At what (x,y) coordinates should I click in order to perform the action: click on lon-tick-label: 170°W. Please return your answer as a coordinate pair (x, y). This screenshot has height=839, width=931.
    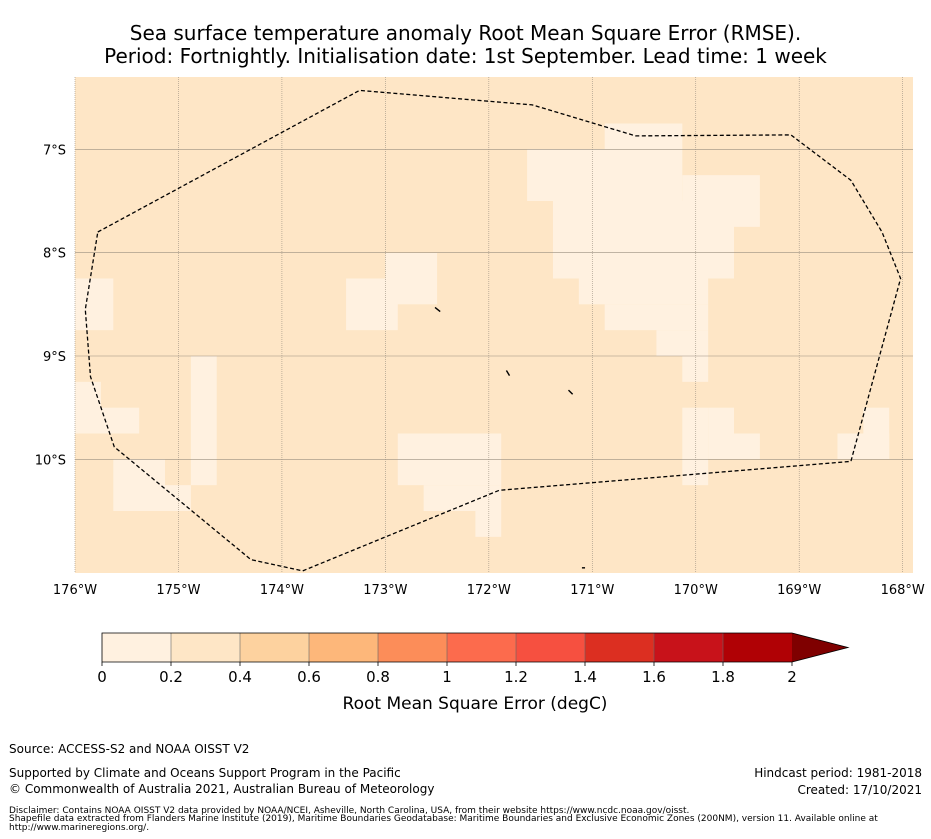
    Looking at the image, I should click on (696, 590).